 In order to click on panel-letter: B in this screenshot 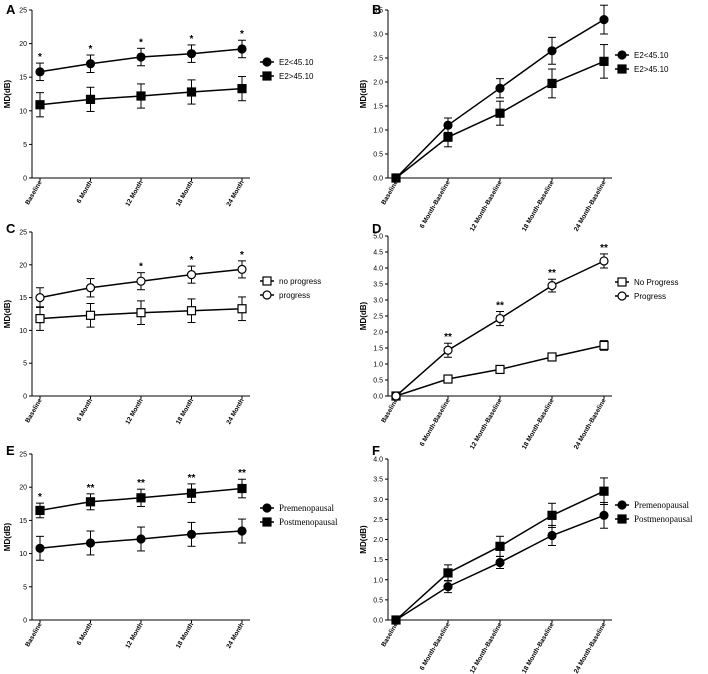, I will do `click(376, 9)`.